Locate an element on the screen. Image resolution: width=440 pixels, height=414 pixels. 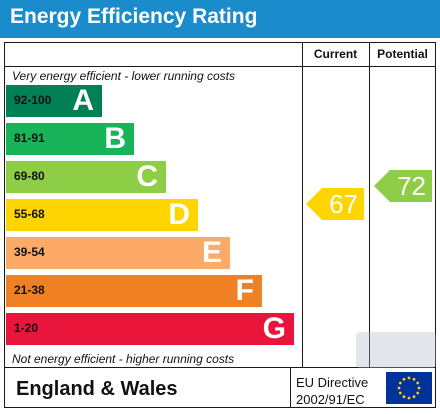
footer-directive: EU Directive 2002/91/EC is located at coordinates (332, 391).